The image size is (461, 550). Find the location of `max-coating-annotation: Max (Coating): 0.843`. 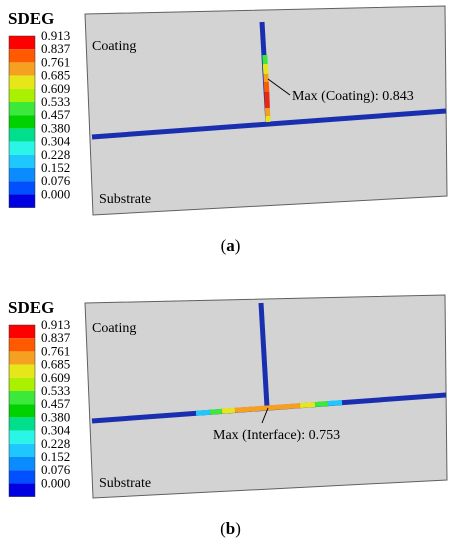

max-coating-annotation: Max (Coating): 0.843 is located at coordinates (353, 96).